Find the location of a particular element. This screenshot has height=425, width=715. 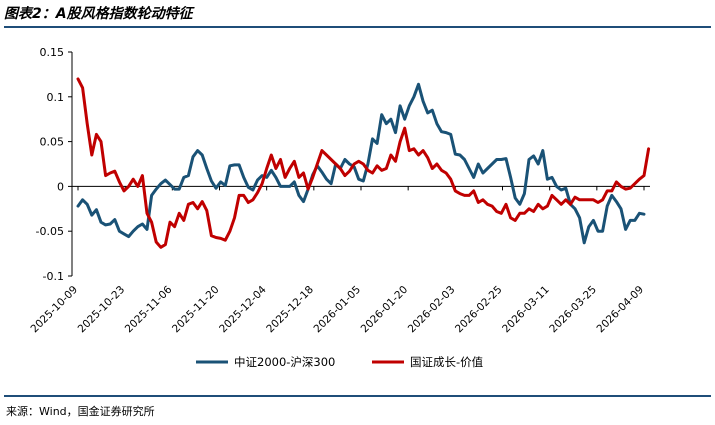

chart-title: 图表2：A股风格指数轮动特征 is located at coordinates (98, 14).